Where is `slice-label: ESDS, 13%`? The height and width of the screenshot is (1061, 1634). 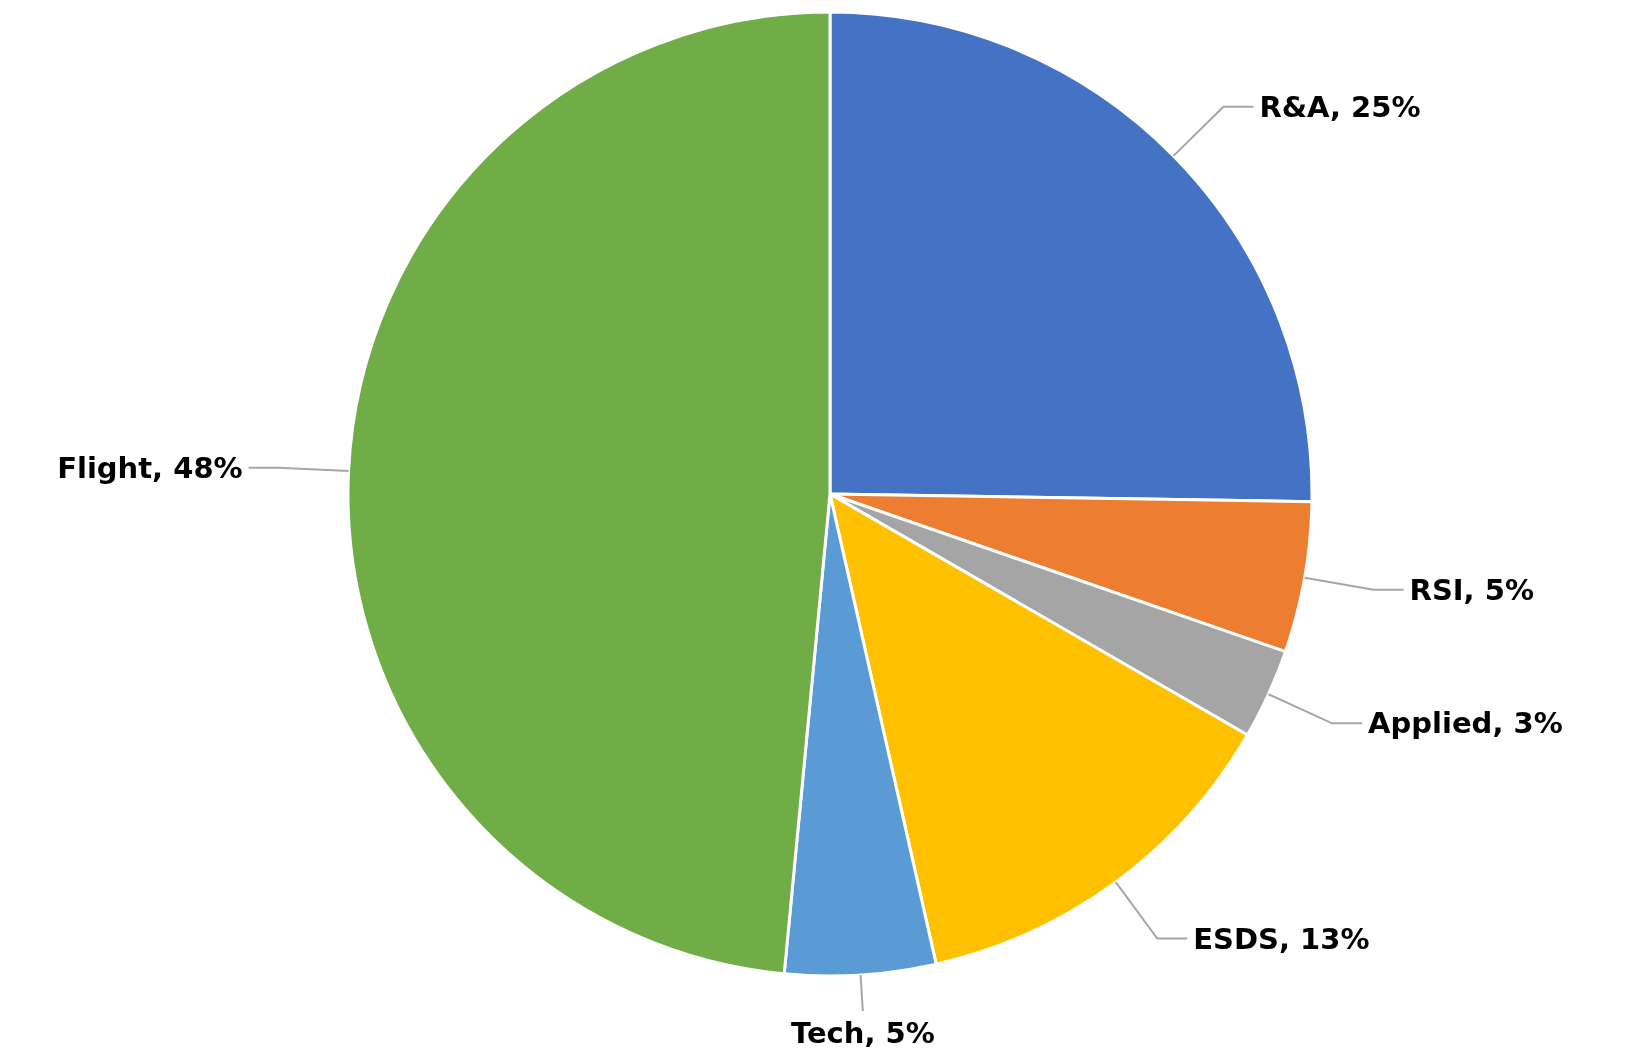 slice-label: ESDS, 13% is located at coordinates (1281, 938).